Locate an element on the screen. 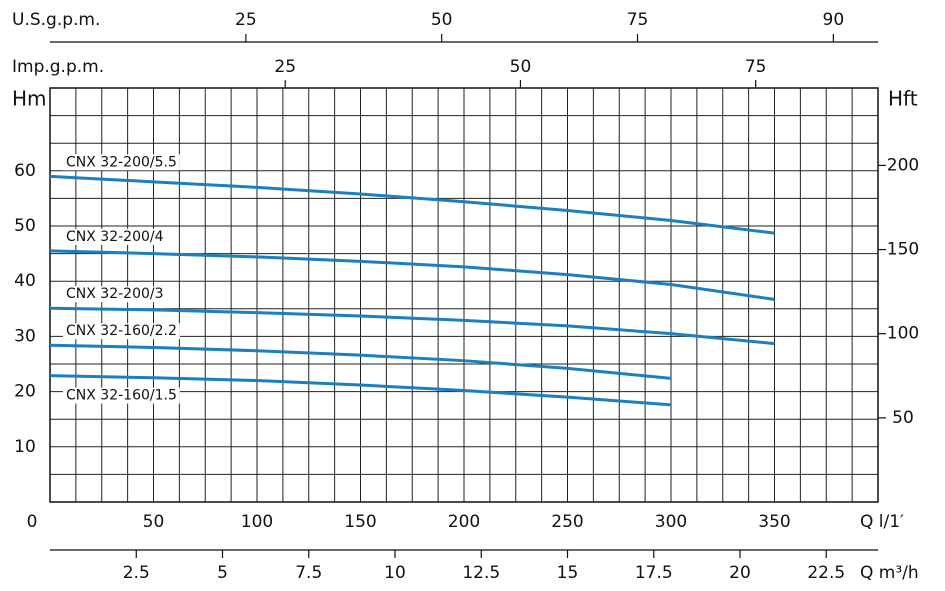 The image size is (945, 591). x-tick-label: 200 is located at coordinates (464, 522).